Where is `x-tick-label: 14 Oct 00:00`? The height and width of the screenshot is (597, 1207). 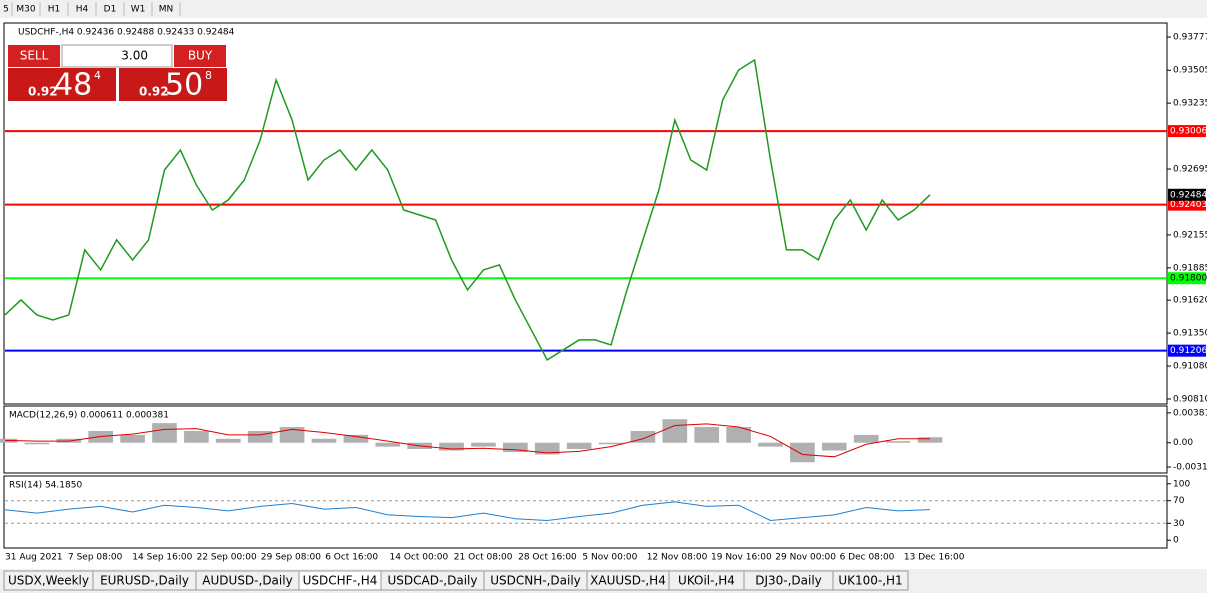
x-tick-label: 14 Oct 00:00 is located at coordinates (419, 558).